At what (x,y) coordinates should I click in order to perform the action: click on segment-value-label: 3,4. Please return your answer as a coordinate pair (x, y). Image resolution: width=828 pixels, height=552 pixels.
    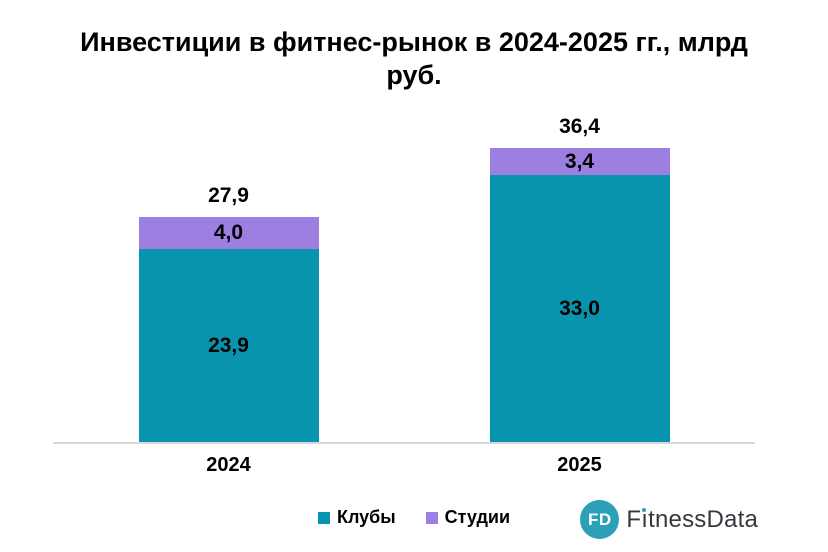
    Looking at the image, I should click on (579, 161).